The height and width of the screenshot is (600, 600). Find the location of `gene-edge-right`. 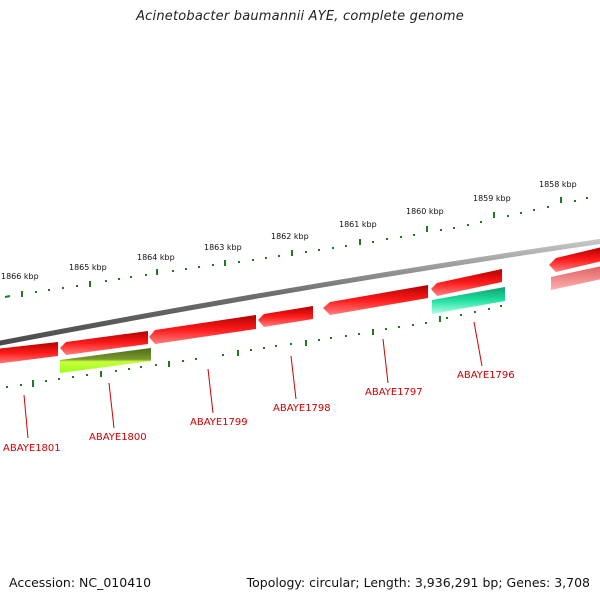

gene-edge-right is located at coordinates (574, 259).